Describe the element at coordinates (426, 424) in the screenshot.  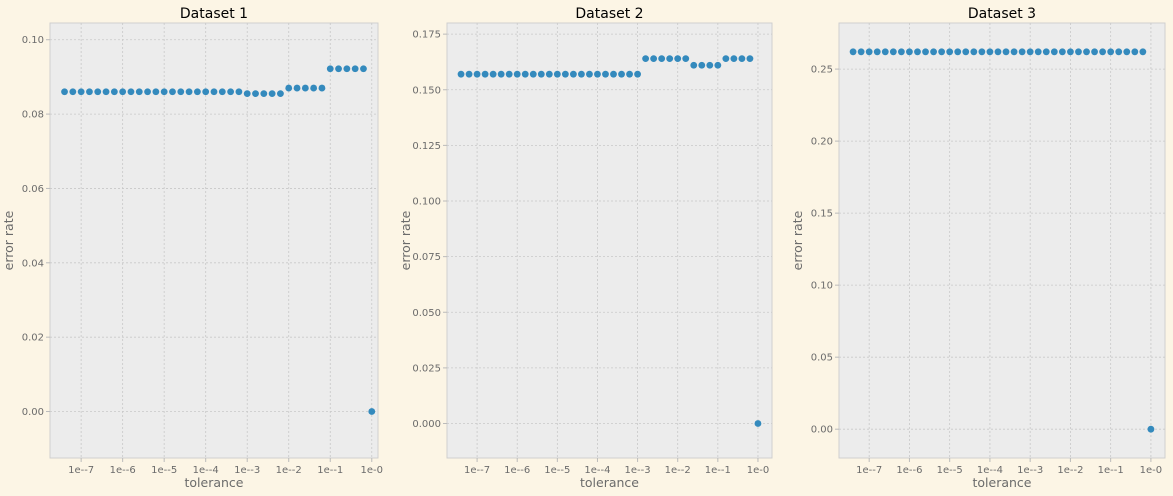
I see `y-tick-label: 0.000` at that location.